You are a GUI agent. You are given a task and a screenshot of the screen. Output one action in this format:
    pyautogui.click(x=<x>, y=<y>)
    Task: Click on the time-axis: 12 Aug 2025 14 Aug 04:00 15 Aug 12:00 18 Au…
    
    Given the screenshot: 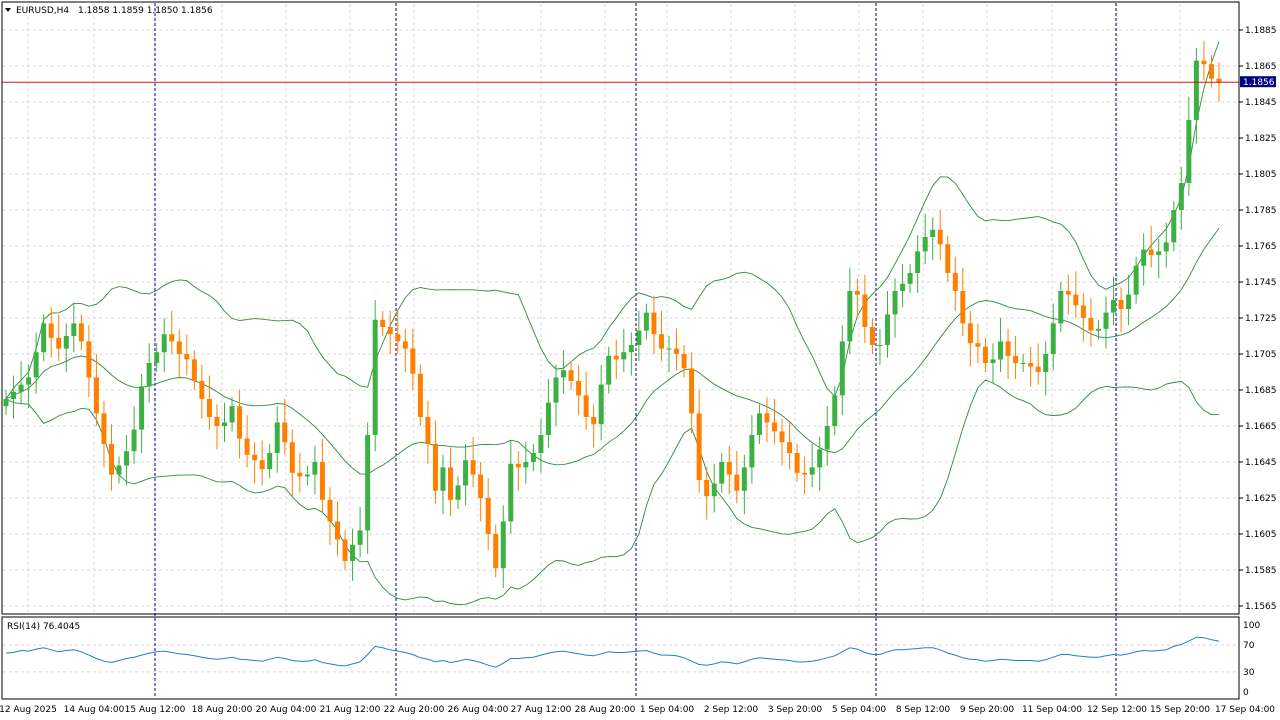 What is the action you would take?
    pyautogui.click(x=637, y=710)
    